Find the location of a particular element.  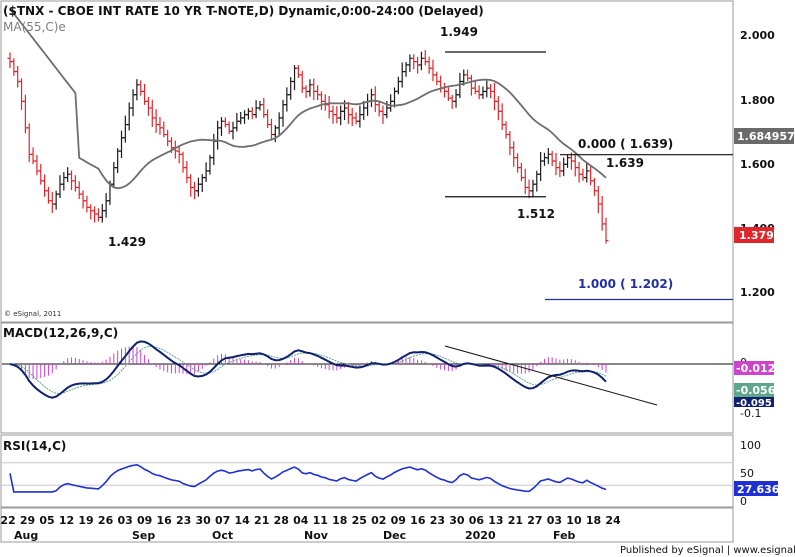

x-tick-label: 25 is located at coordinates (359, 520).